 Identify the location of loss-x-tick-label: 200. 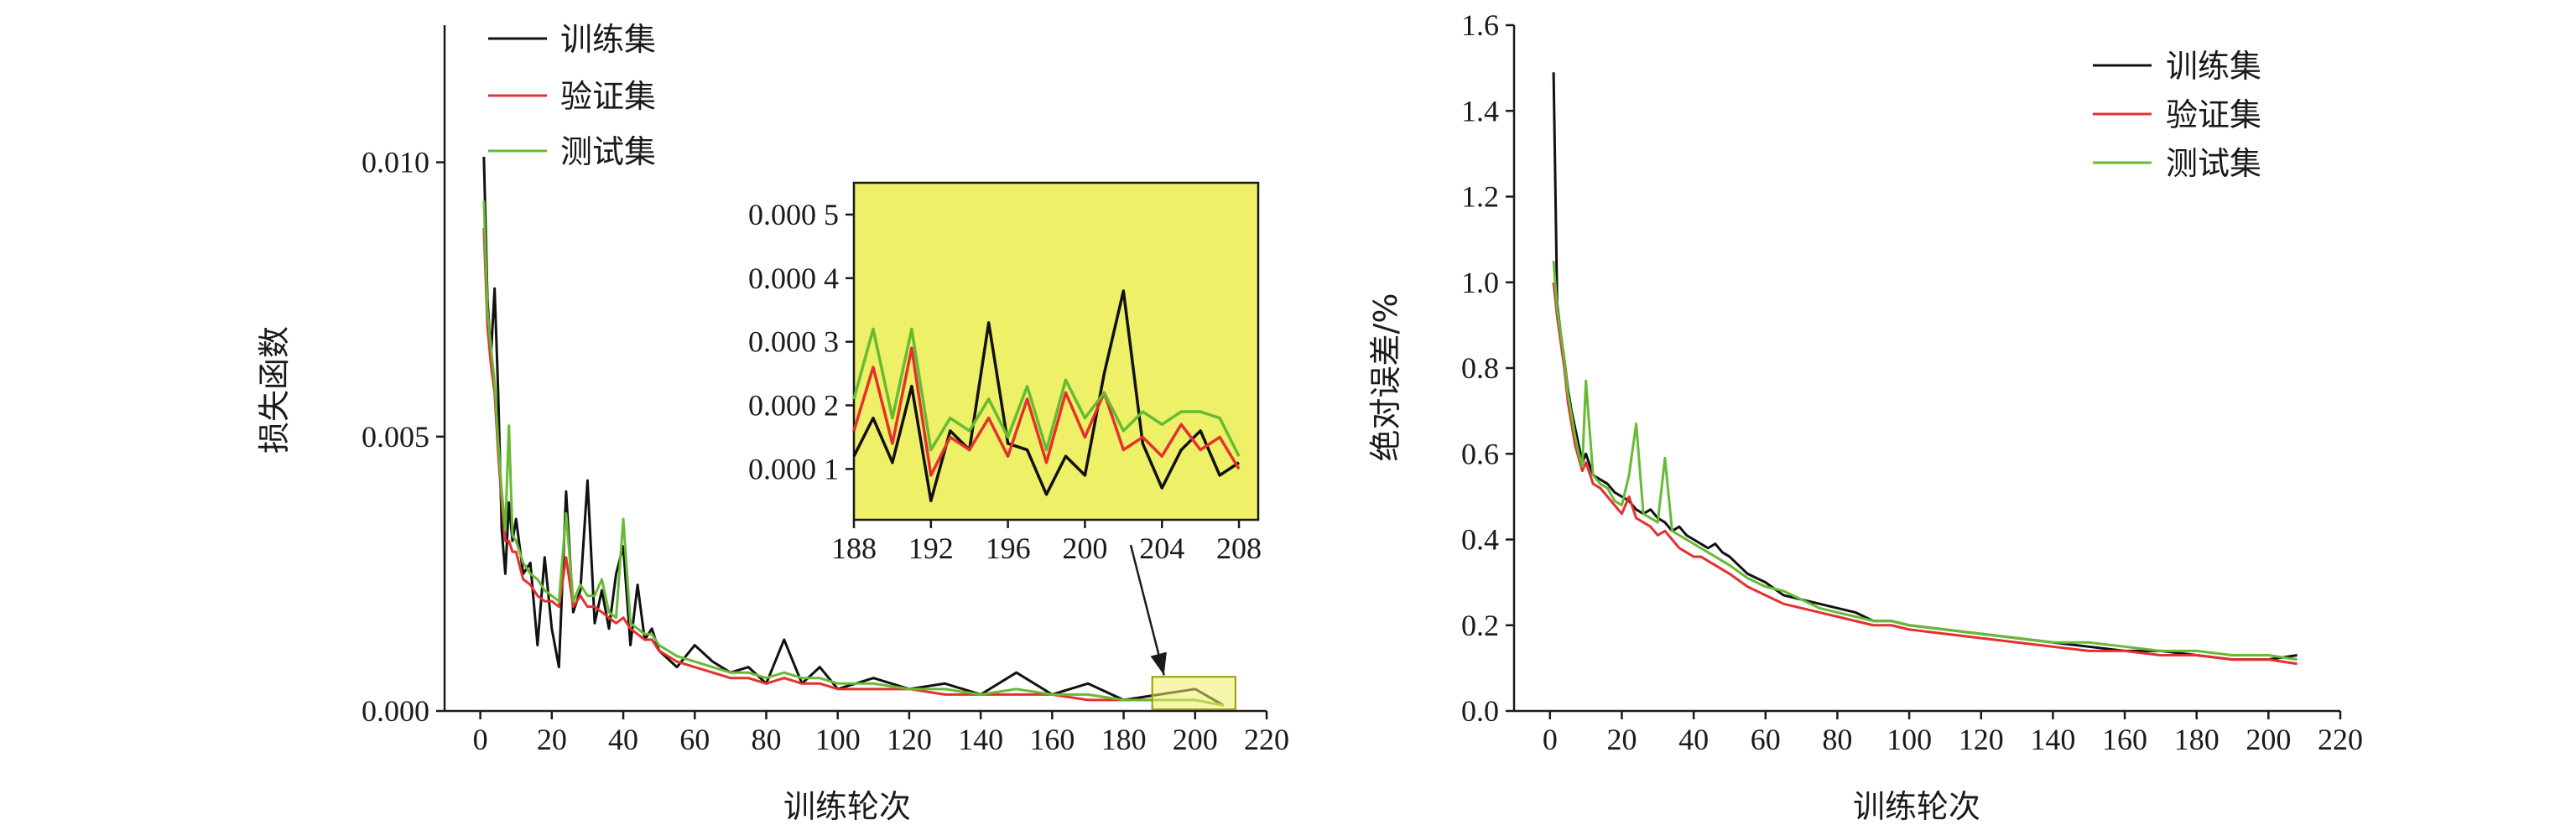
(1195, 739).